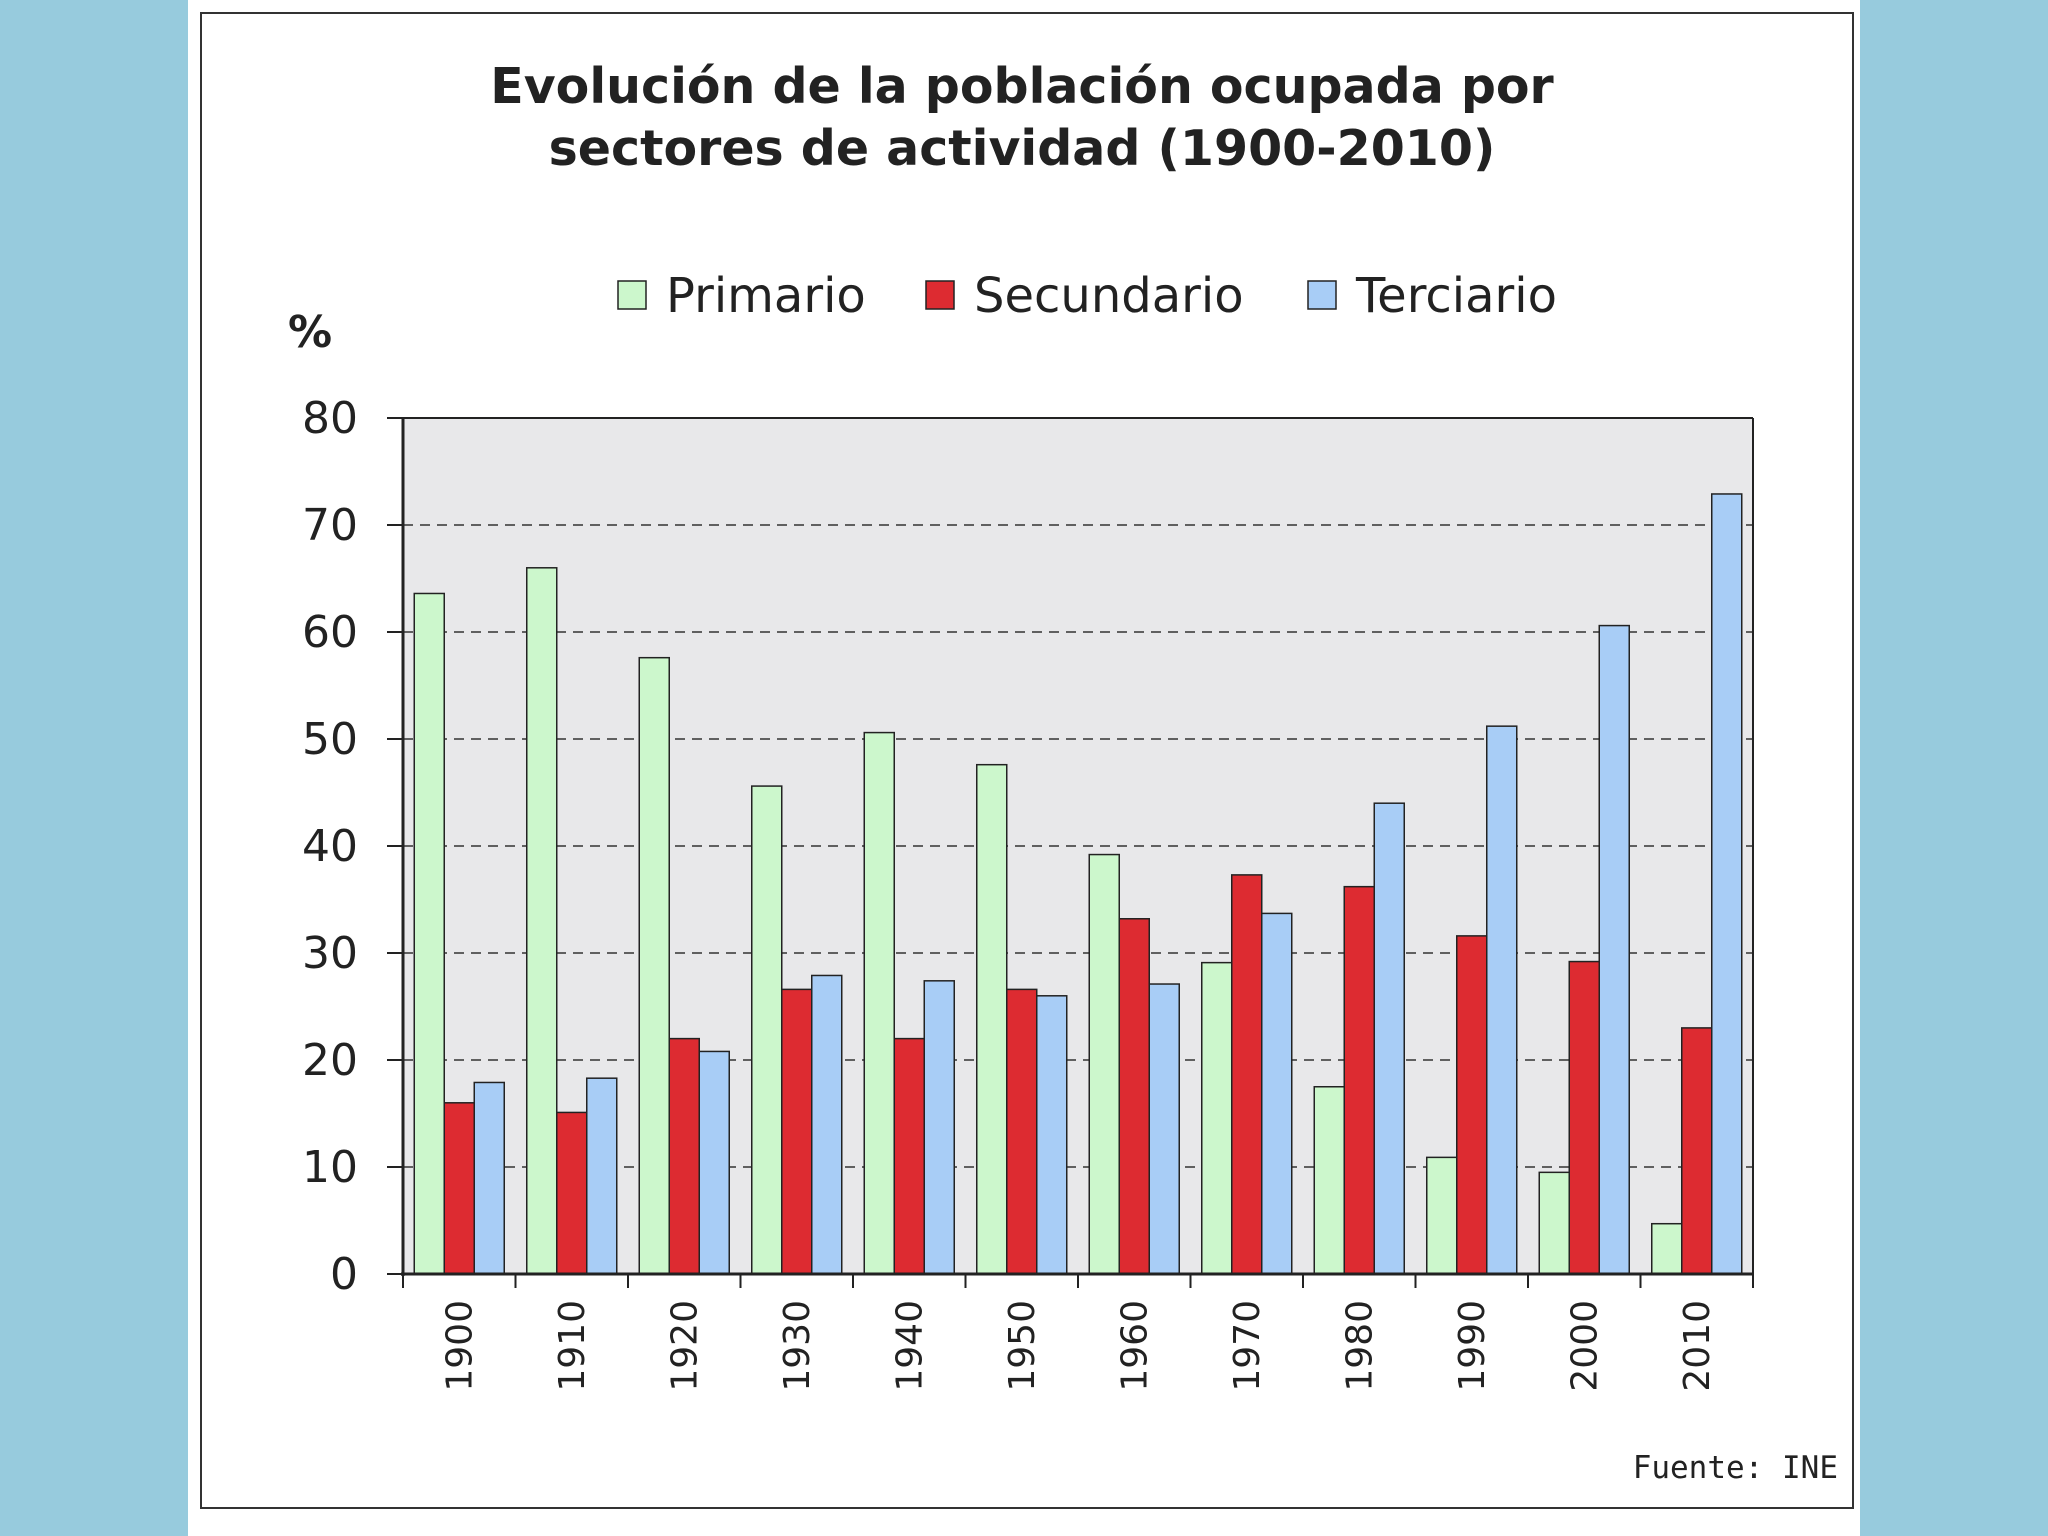 The width and height of the screenshot is (2048, 1536). I want to click on bar-primario-1950, so click(992, 1019).